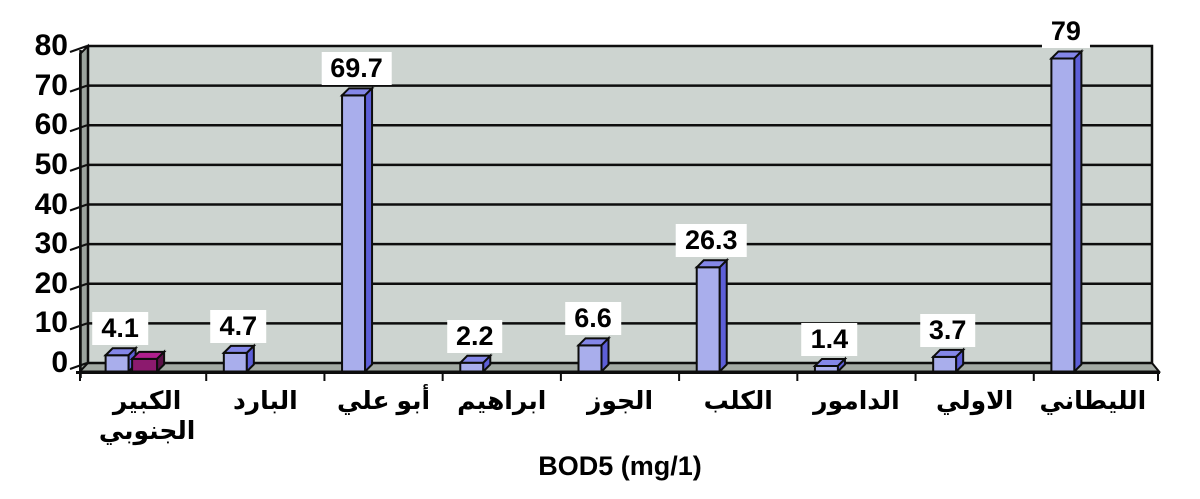 This screenshot has width=1200, height=499. I want to click on category-label-8: الليطاني, so click(1093, 401).